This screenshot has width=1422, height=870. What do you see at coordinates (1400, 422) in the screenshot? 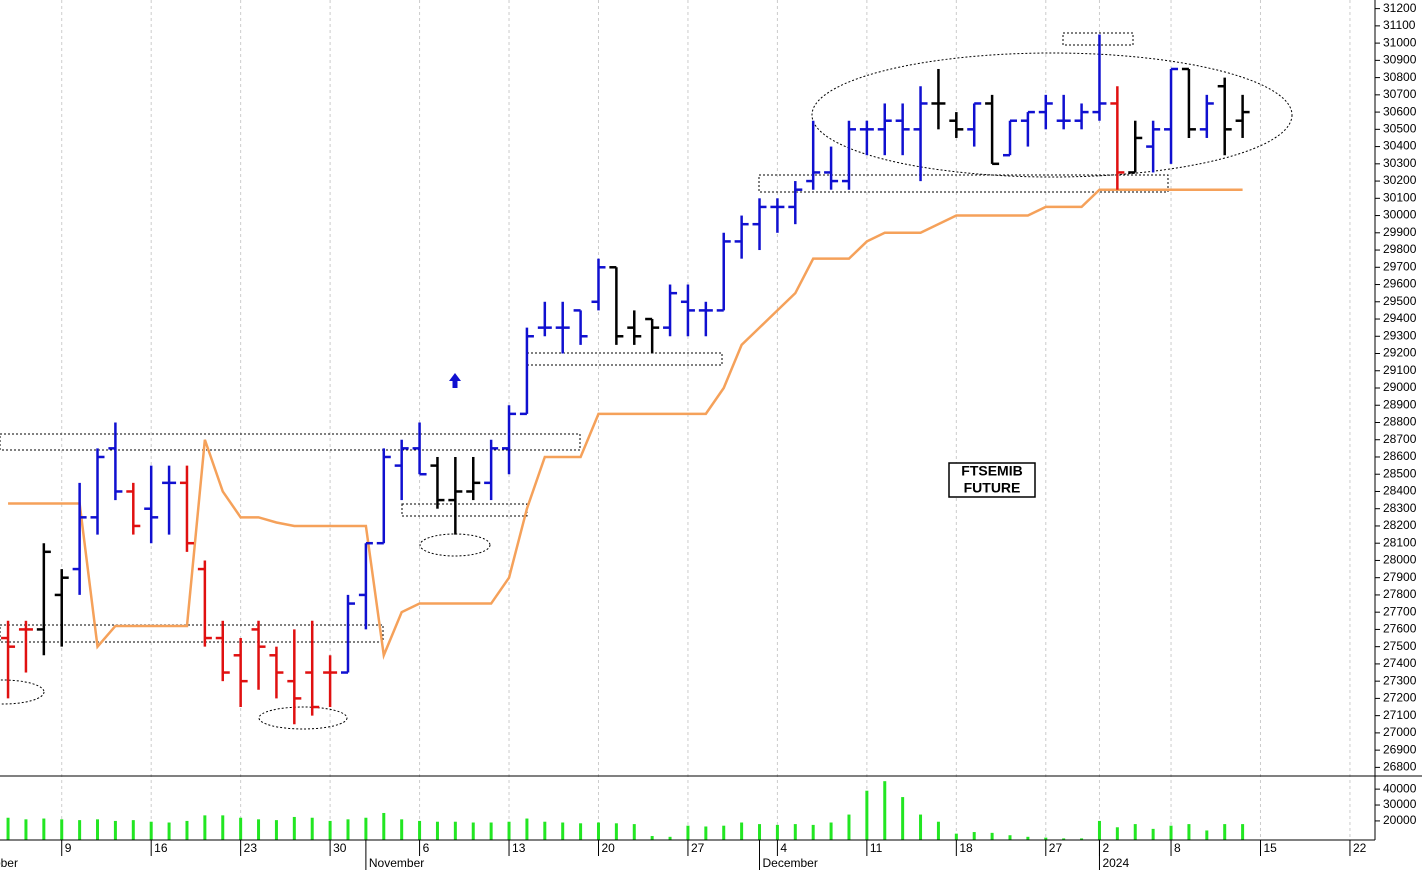
I see `y-tick-label: 28800` at bounding box center [1400, 422].